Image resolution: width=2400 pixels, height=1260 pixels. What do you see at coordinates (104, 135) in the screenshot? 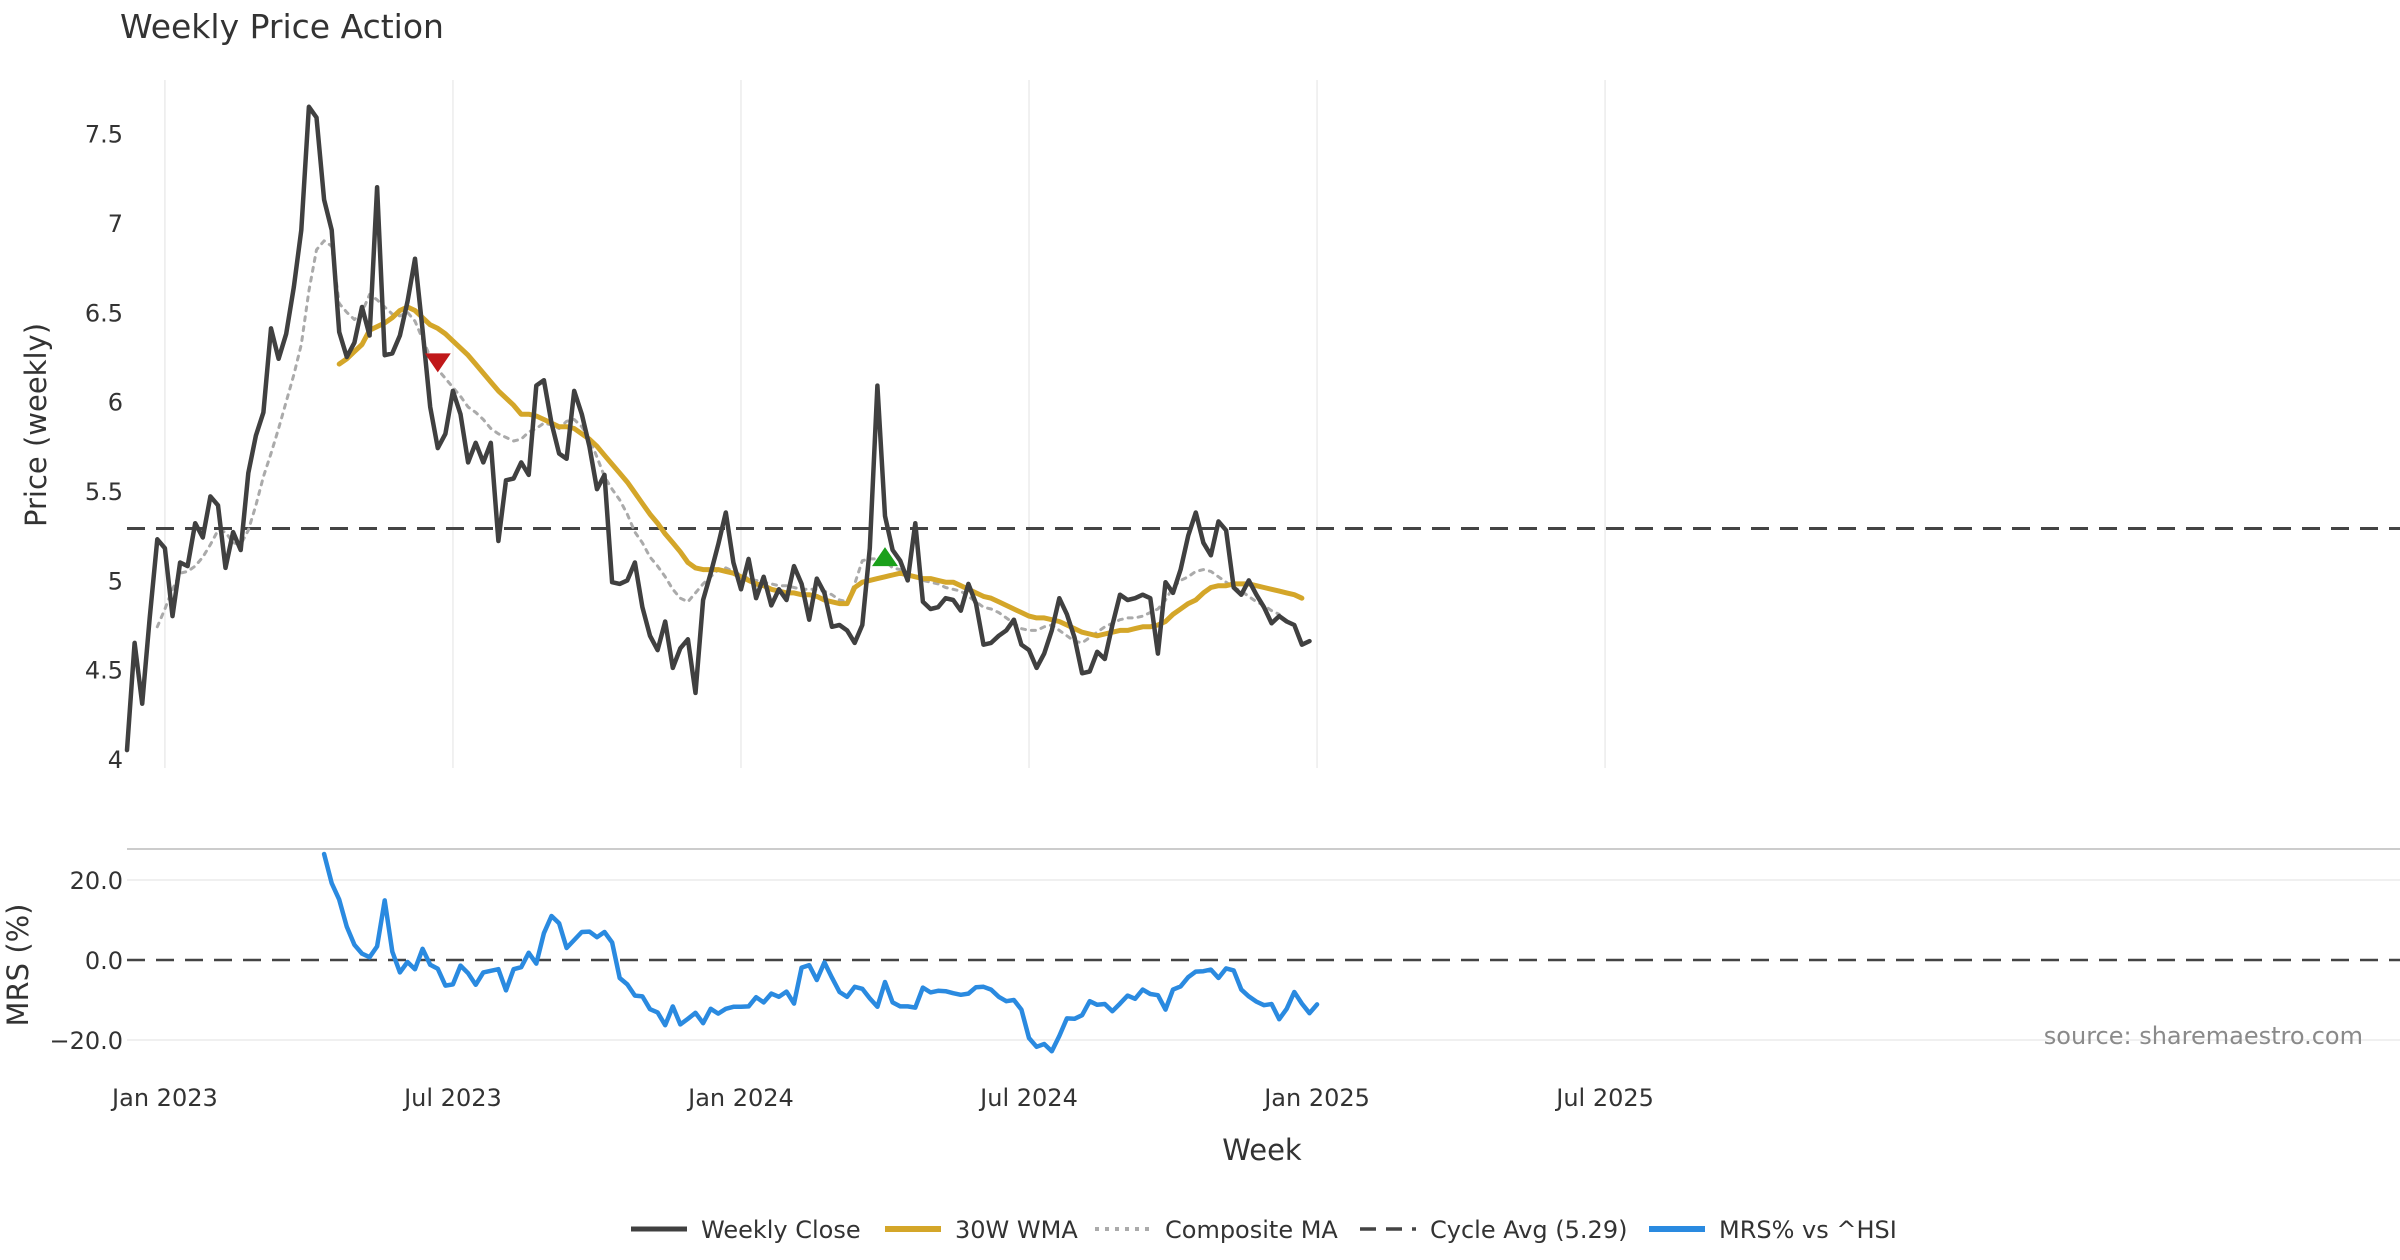
I see `price-y-tick-label: 7.5` at bounding box center [104, 135].